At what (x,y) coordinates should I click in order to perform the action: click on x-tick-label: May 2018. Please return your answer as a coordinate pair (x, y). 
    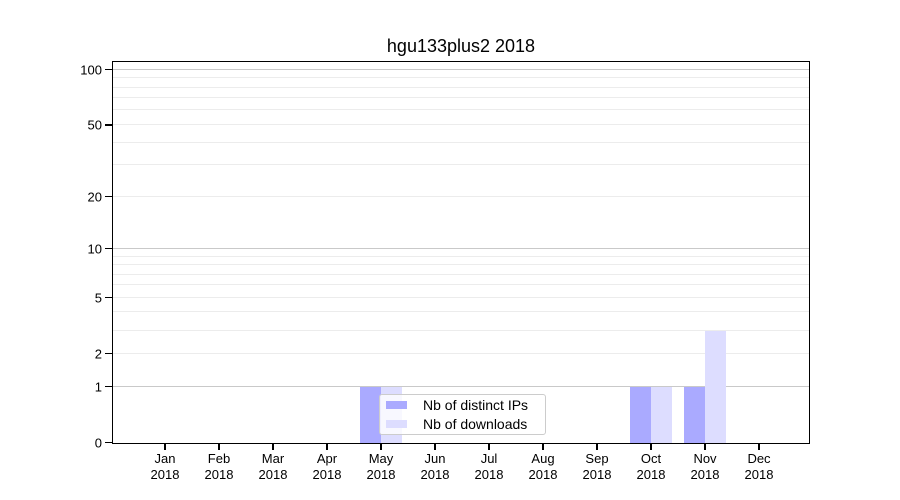
    Looking at the image, I should click on (381, 467).